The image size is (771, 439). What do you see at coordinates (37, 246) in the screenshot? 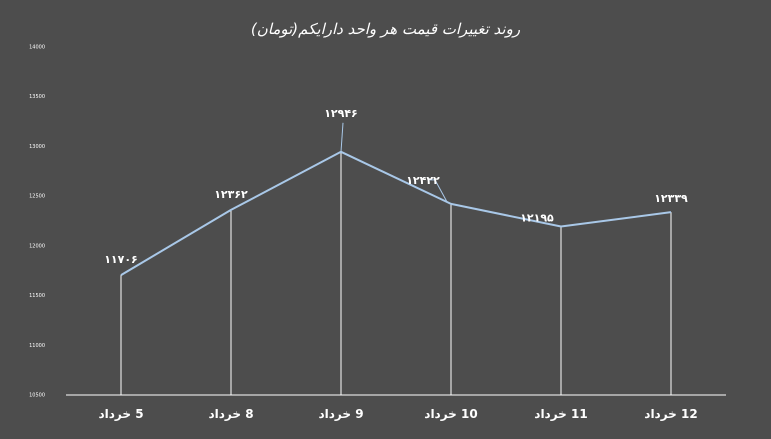
I see `y-tick-label: 12000` at bounding box center [37, 246].